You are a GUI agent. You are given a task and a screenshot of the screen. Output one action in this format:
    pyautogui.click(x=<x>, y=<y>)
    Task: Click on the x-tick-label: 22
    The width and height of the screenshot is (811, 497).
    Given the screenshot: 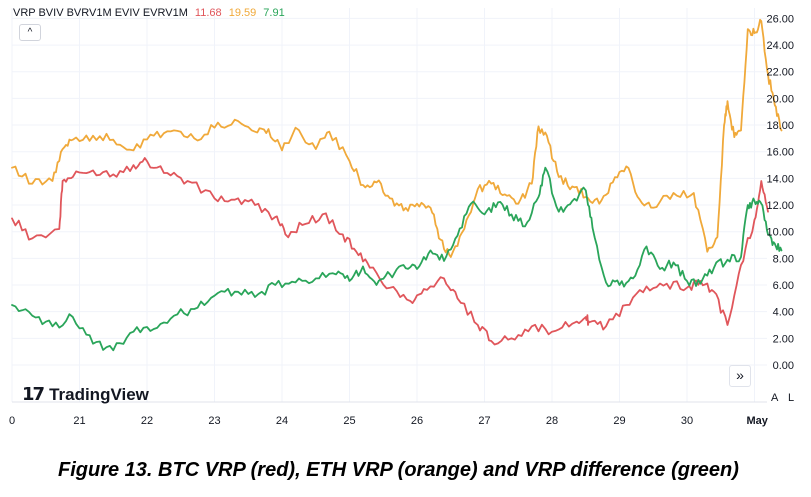 What is the action you would take?
    pyautogui.click(x=147, y=421)
    